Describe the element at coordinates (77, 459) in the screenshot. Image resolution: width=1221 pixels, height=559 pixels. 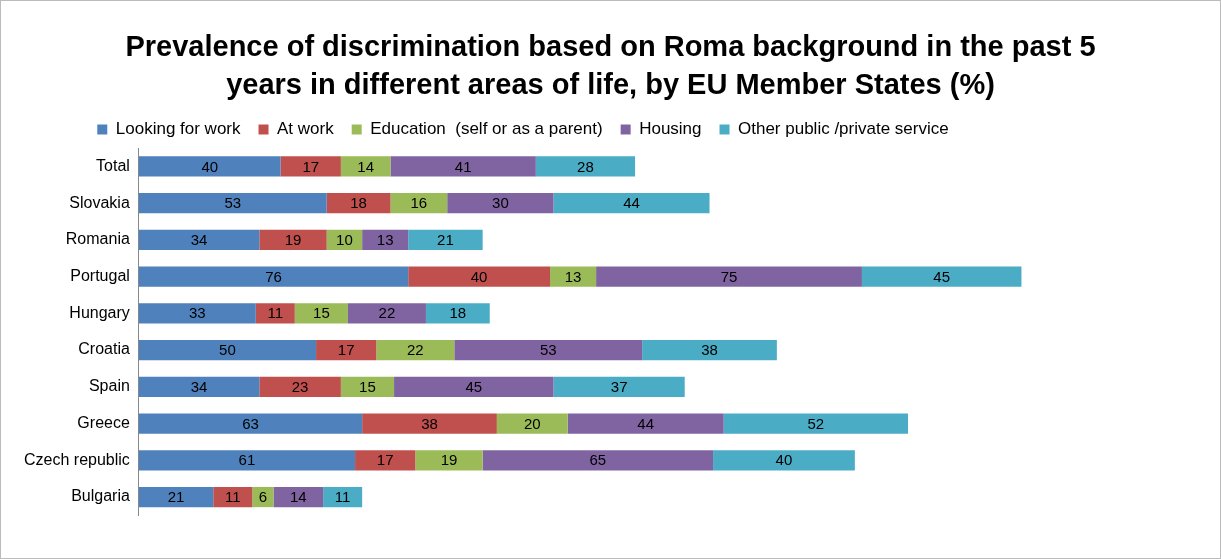
I see `y-tick-label: Czech republic` at that location.